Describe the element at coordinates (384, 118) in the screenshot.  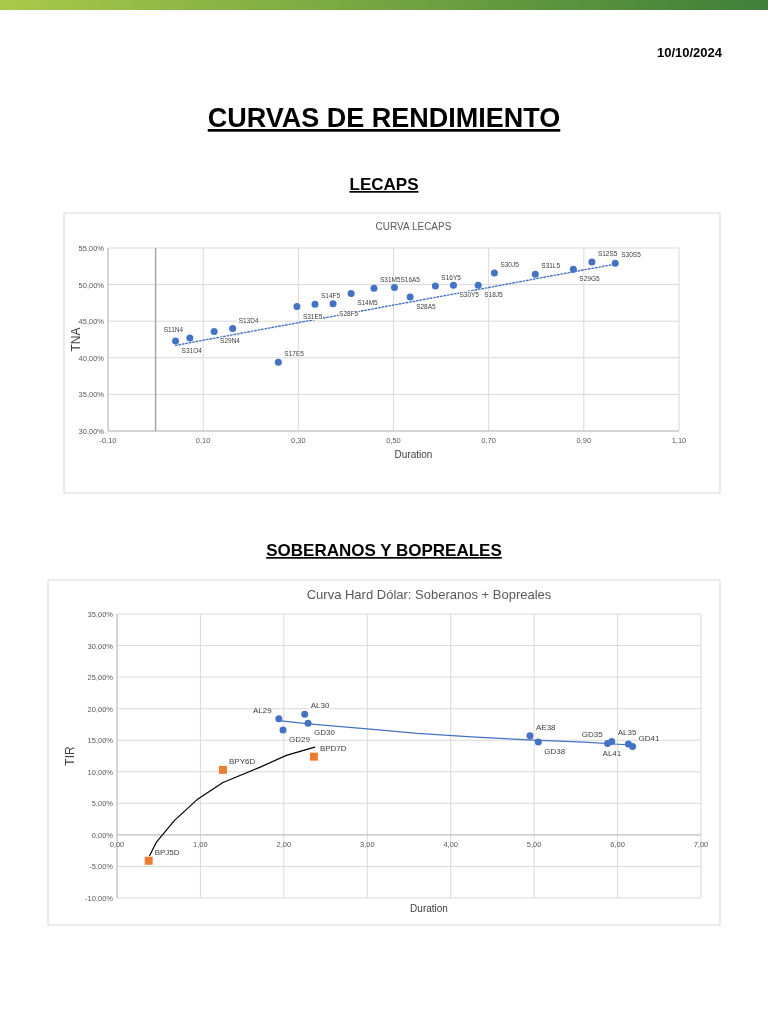
I see `text: CURVAS DE RENDIMIENTO` at that location.